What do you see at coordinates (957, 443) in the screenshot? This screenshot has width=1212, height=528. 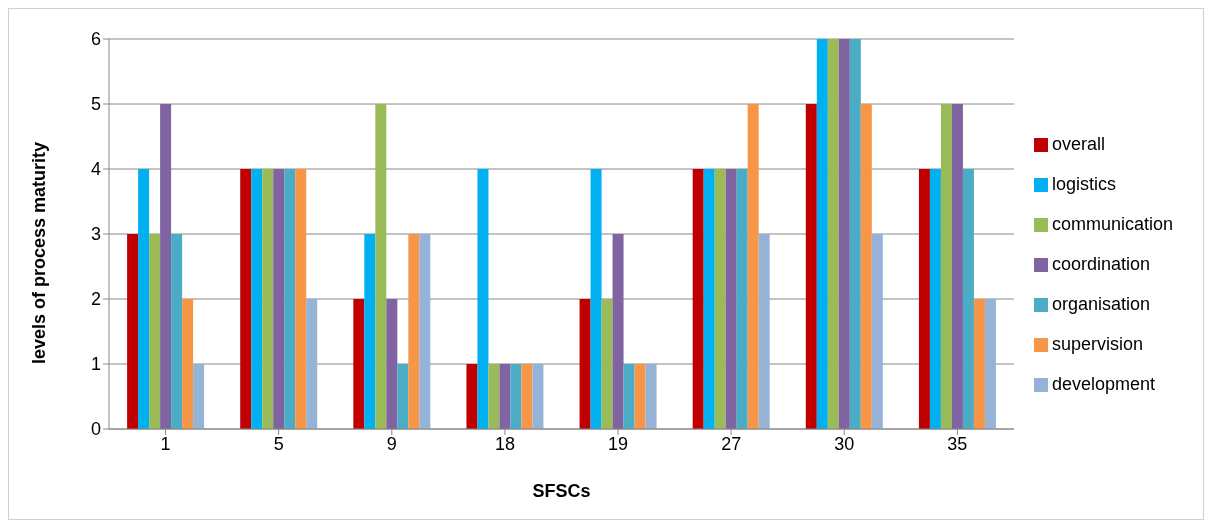 I see `x-tick-label: 35` at bounding box center [957, 443].